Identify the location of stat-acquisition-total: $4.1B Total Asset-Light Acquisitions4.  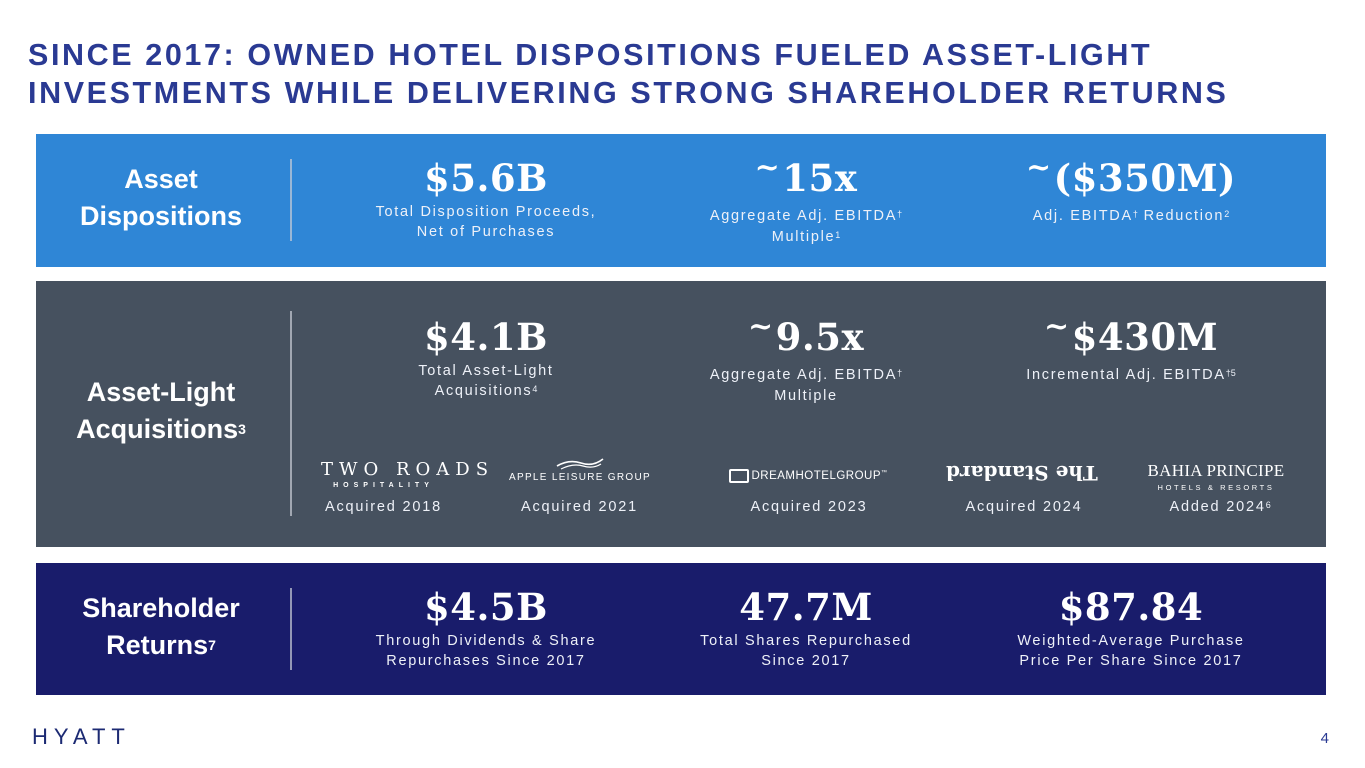
(486, 357).